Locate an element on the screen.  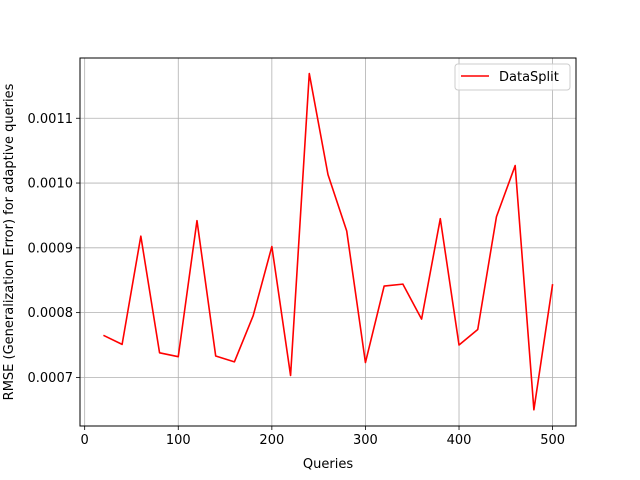
legend: DataSplit is located at coordinates (512, 77).